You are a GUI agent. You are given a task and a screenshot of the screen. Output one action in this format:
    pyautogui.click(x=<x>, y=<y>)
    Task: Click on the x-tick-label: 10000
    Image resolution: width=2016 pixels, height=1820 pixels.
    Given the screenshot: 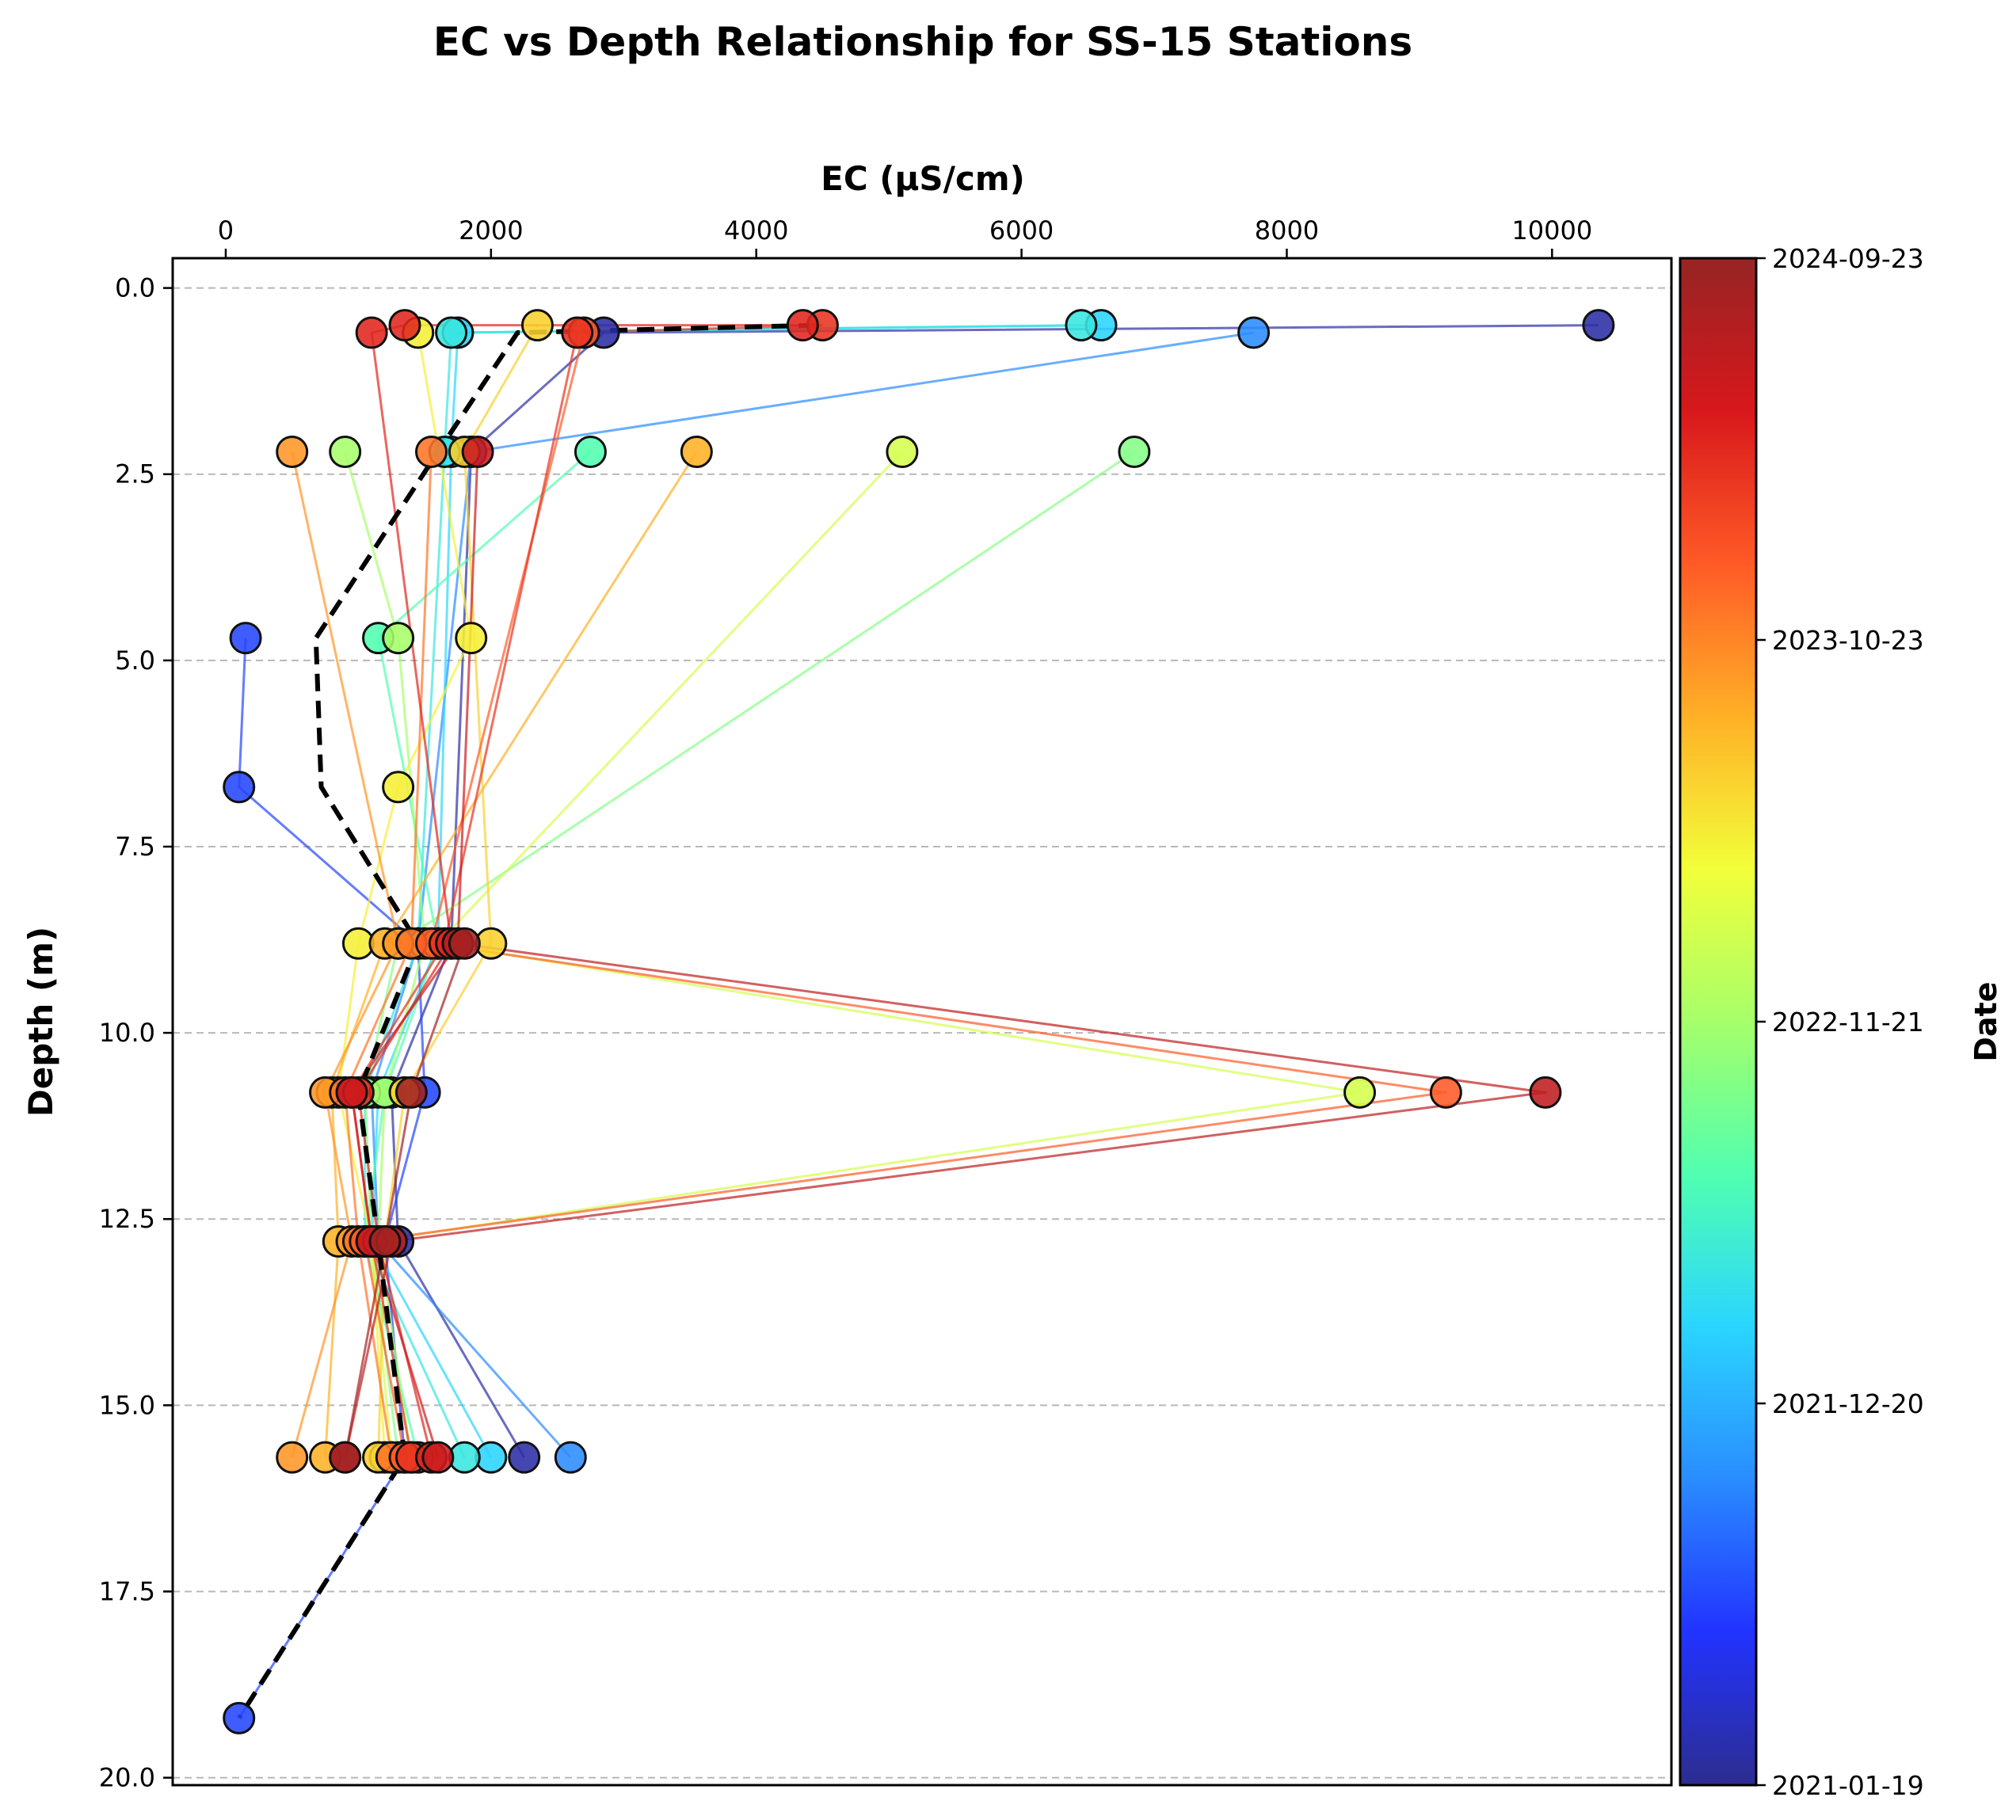 What is the action you would take?
    pyautogui.click(x=1552, y=231)
    